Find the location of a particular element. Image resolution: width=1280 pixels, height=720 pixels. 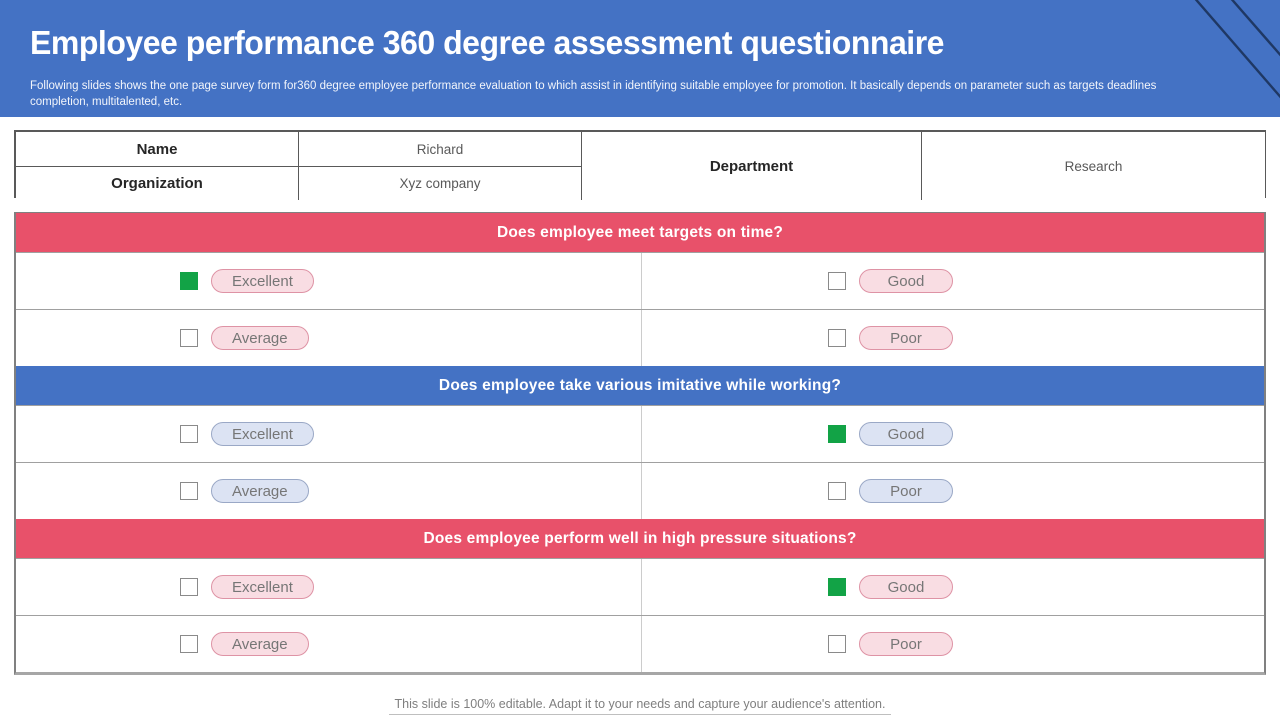

name-value-cell: Richard is located at coordinates (440, 149).